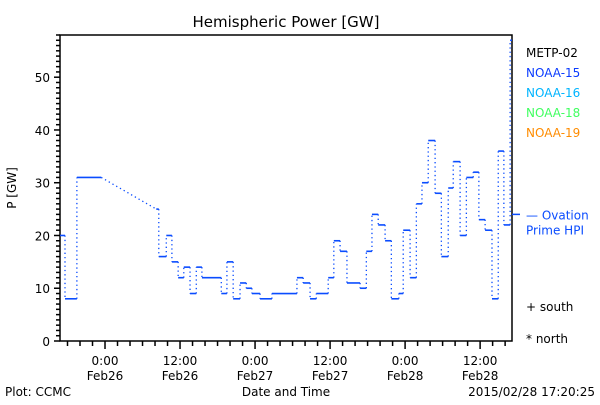  What do you see at coordinates (555, 230) in the screenshot?
I see `ovation-label-2: Prime HPI` at bounding box center [555, 230].